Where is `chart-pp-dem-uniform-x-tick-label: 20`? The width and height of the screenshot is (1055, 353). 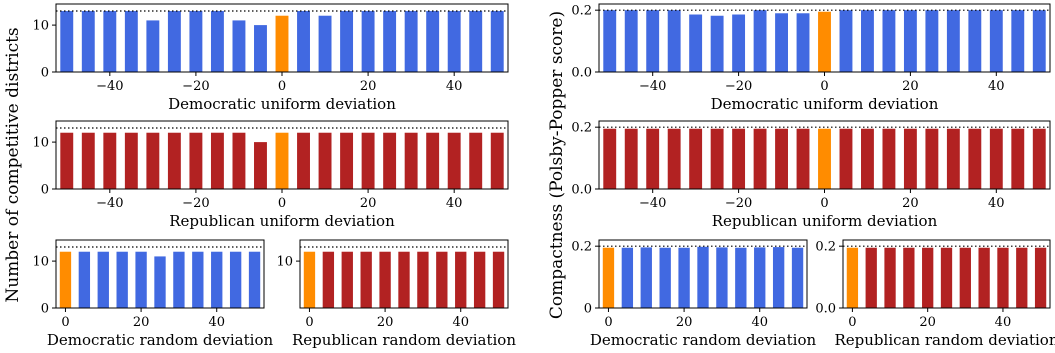
chart-pp-dem-uniform-x-tick-label: 20 is located at coordinates (910, 86).